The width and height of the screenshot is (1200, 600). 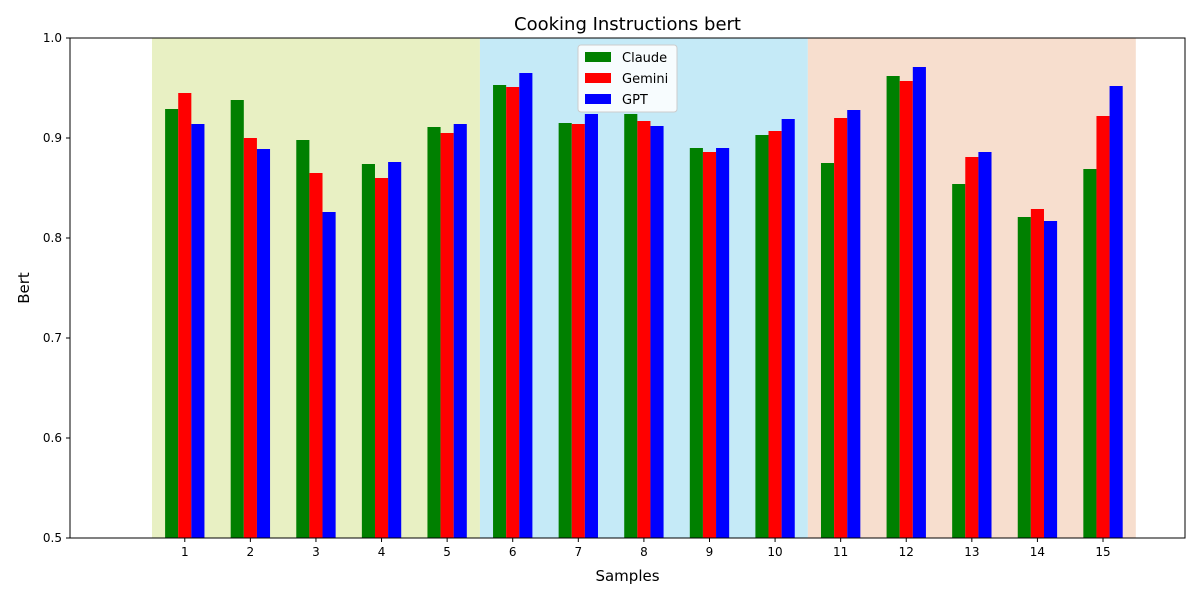 I want to click on legend-label-claude: Claude, so click(x=644, y=58).